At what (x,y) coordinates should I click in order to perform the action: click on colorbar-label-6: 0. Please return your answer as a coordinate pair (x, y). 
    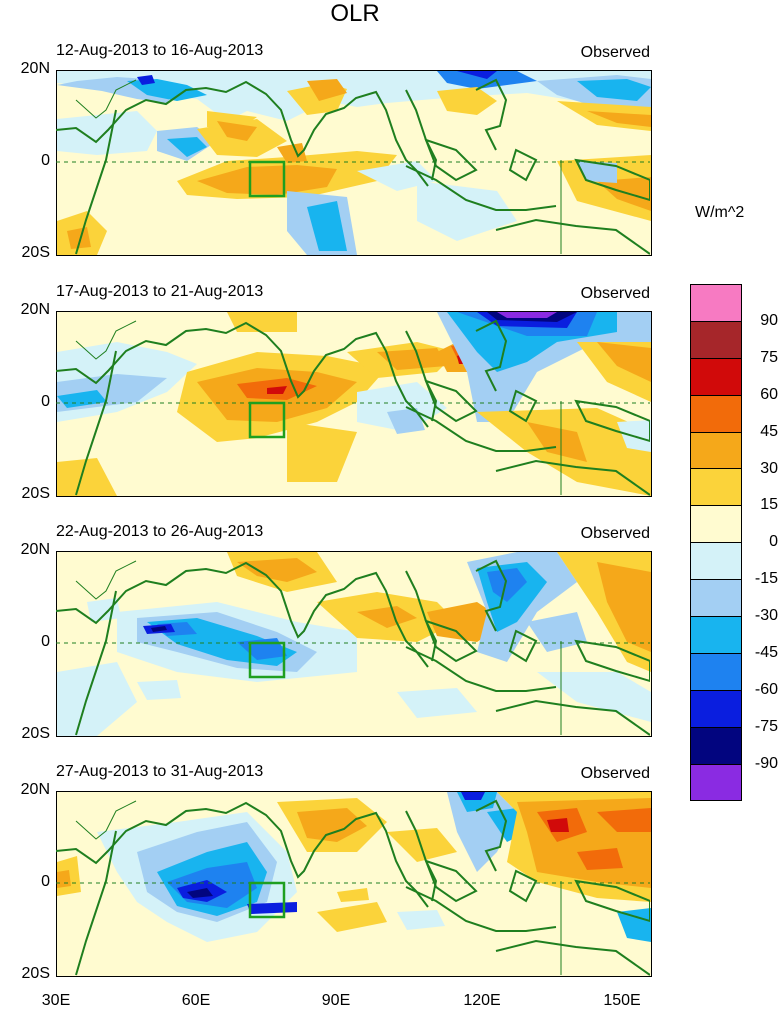
    Looking at the image, I should click on (773, 542).